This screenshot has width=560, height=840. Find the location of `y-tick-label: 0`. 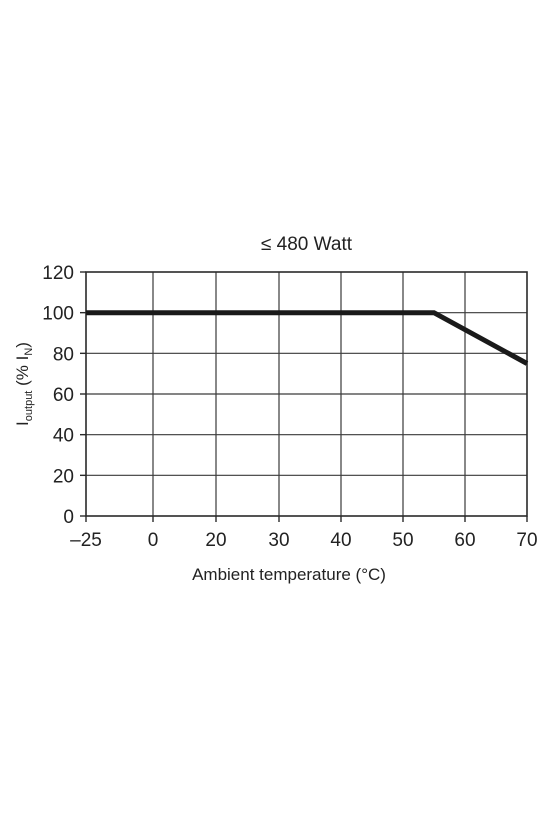

y-tick-label: 0 is located at coordinates (68, 517).